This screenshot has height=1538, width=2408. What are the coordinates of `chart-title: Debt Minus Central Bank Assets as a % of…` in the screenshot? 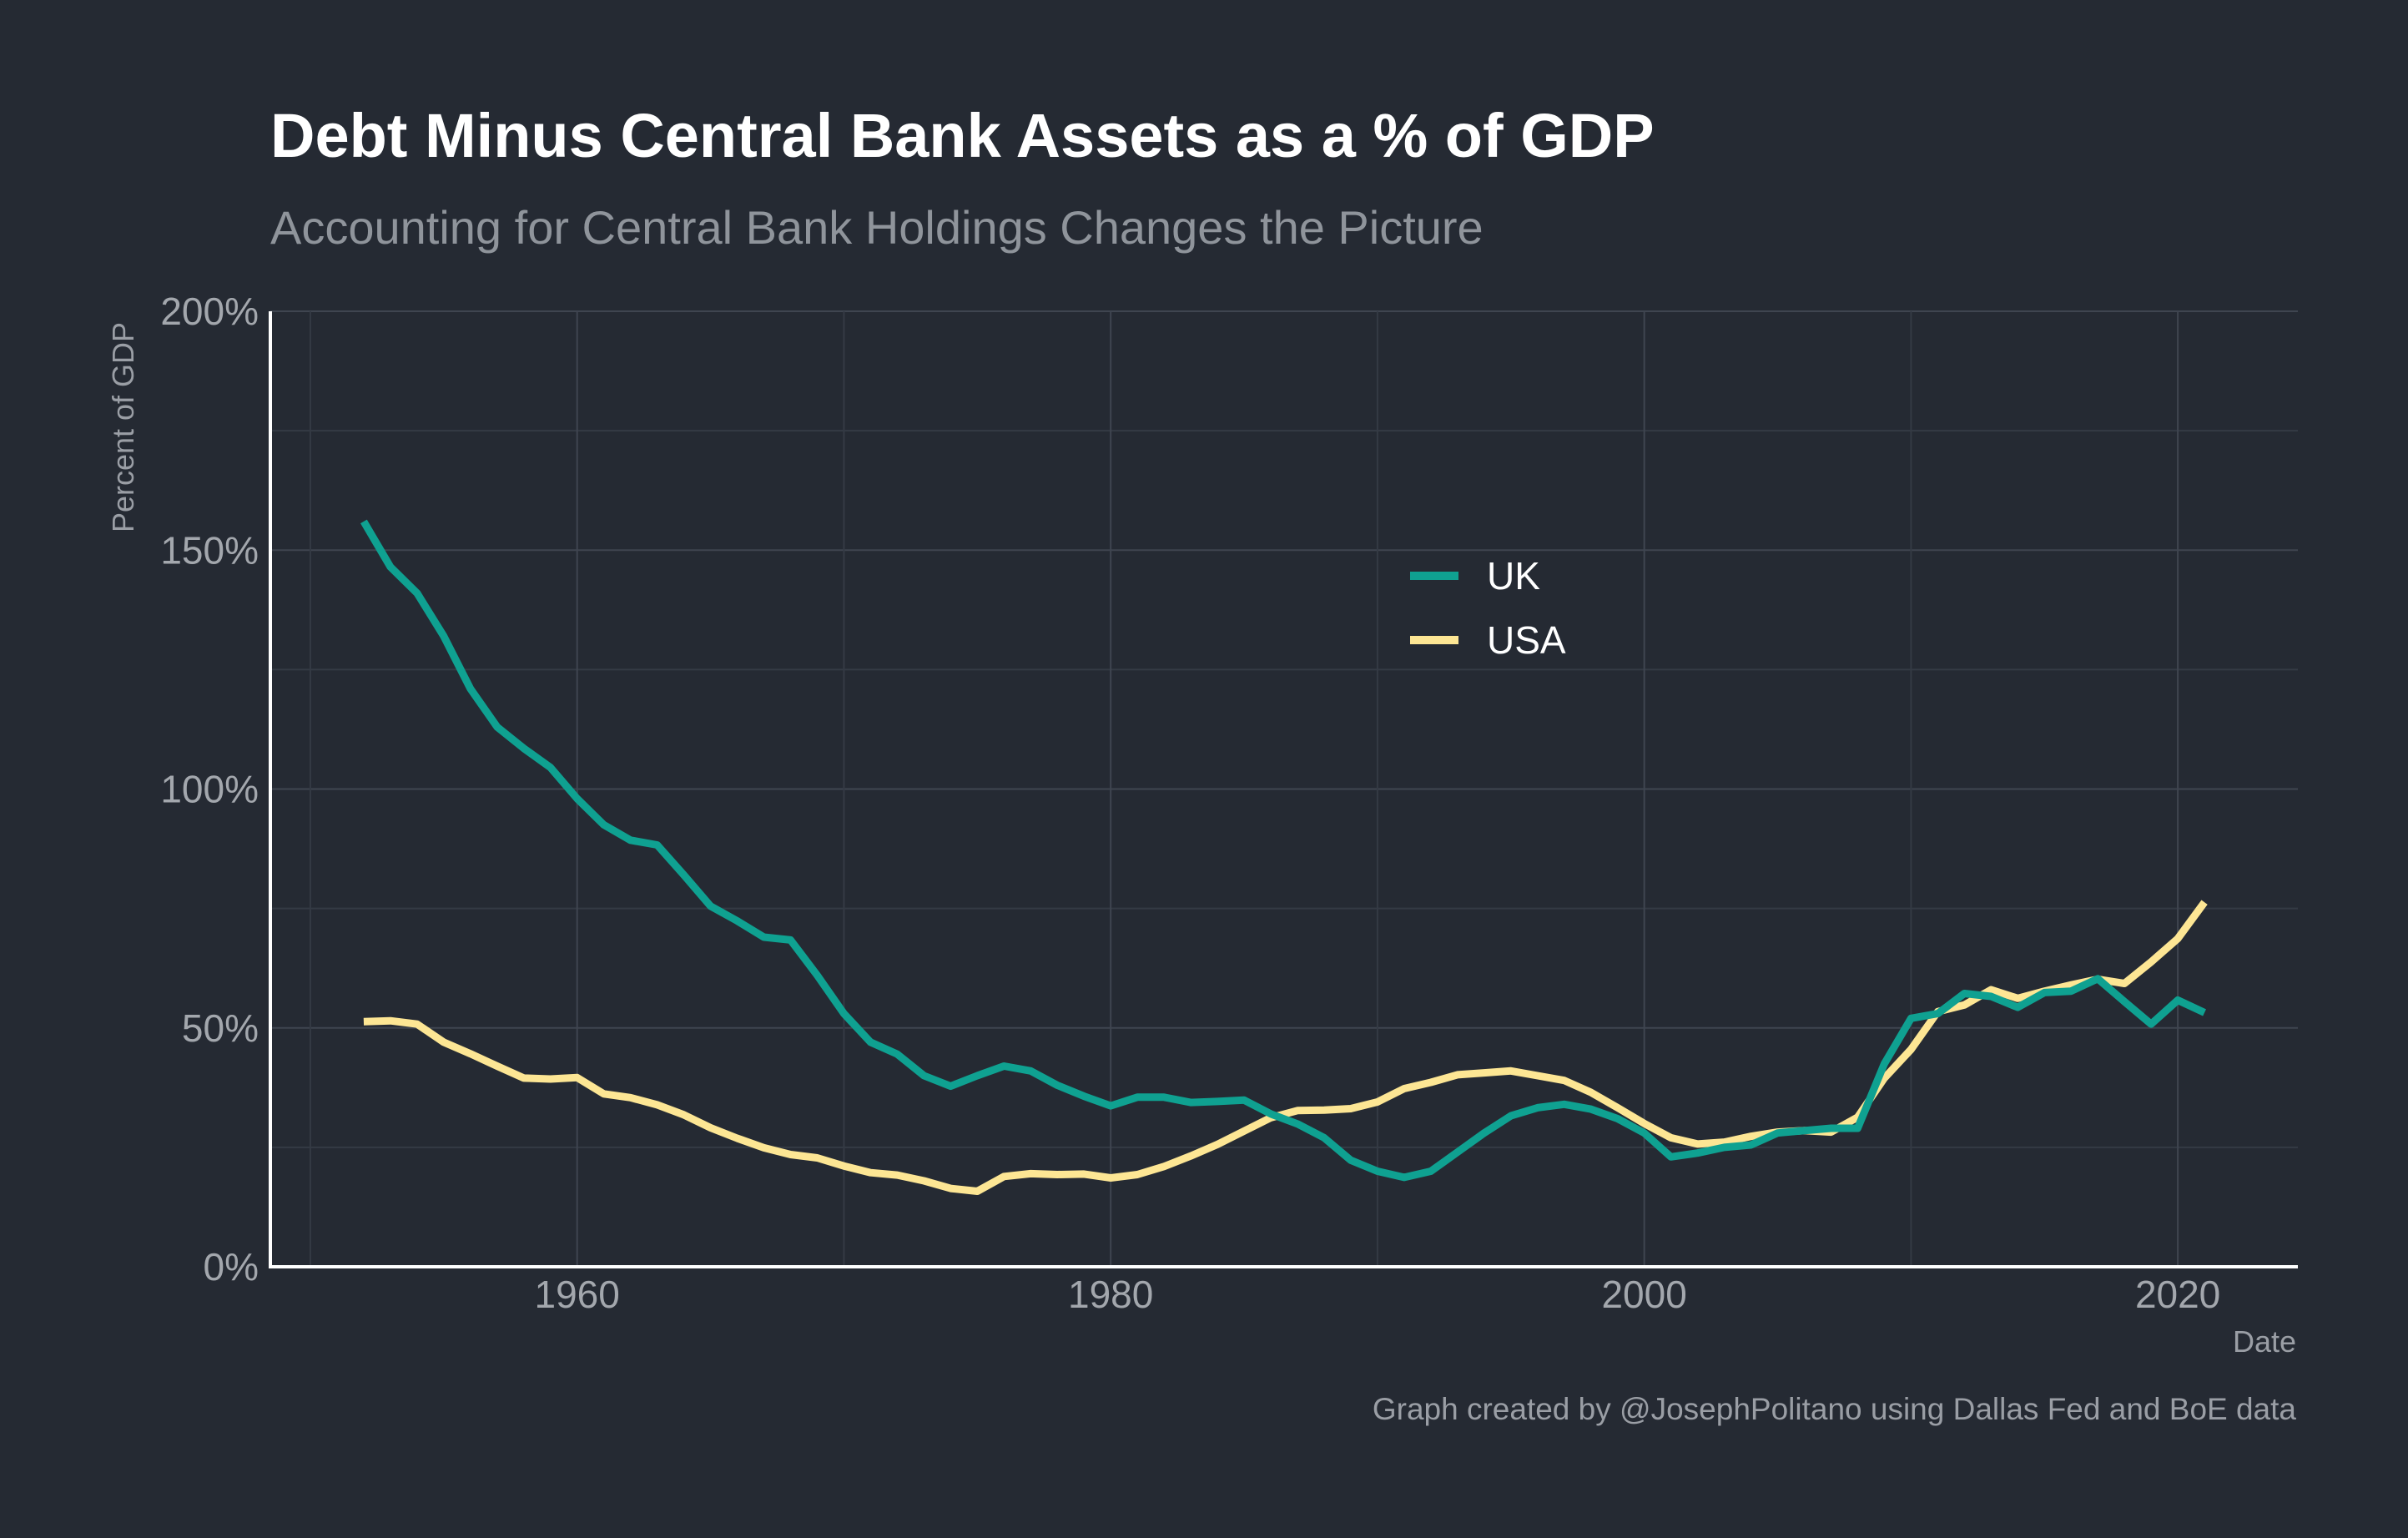 It's located at (962, 135).